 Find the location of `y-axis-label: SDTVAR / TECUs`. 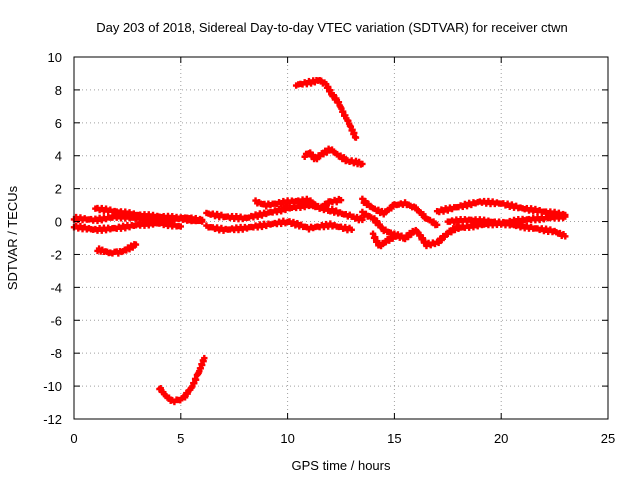

y-axis-label: SDTVAR / TECUs is located at coordinates (12, 237).